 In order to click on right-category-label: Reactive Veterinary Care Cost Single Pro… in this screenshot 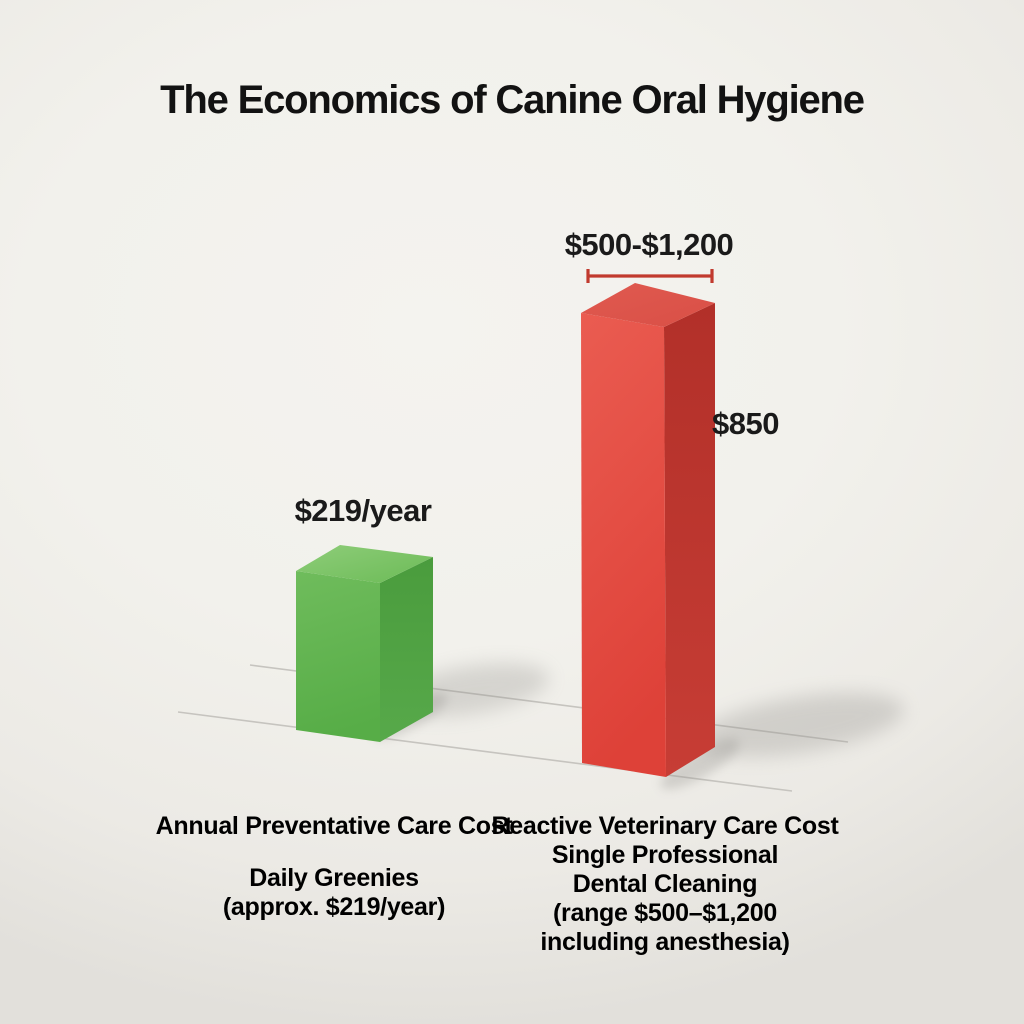, I will do `click(664, 884)`.